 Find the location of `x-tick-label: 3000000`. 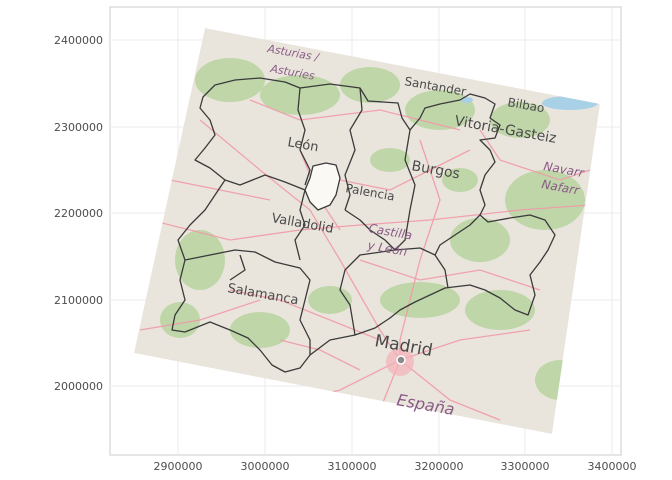

x-tick-label: 3000000 is located at coordinates (265, 466).